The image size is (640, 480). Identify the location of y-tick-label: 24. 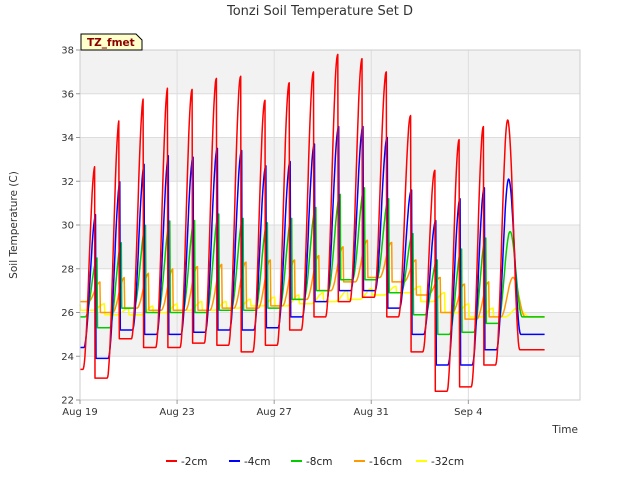
(67, 357).